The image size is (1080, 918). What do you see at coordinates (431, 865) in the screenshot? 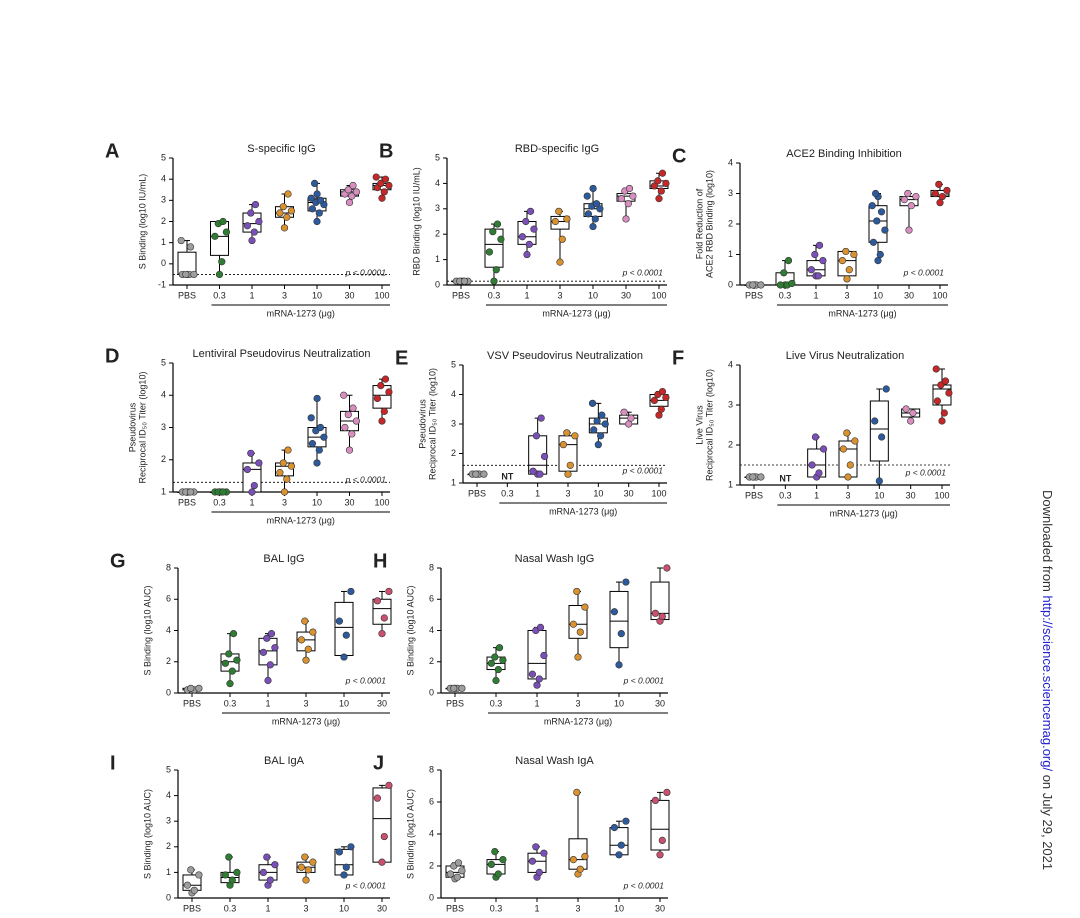
I see `y-tick-label: 2` at bounding box center [431, 865].